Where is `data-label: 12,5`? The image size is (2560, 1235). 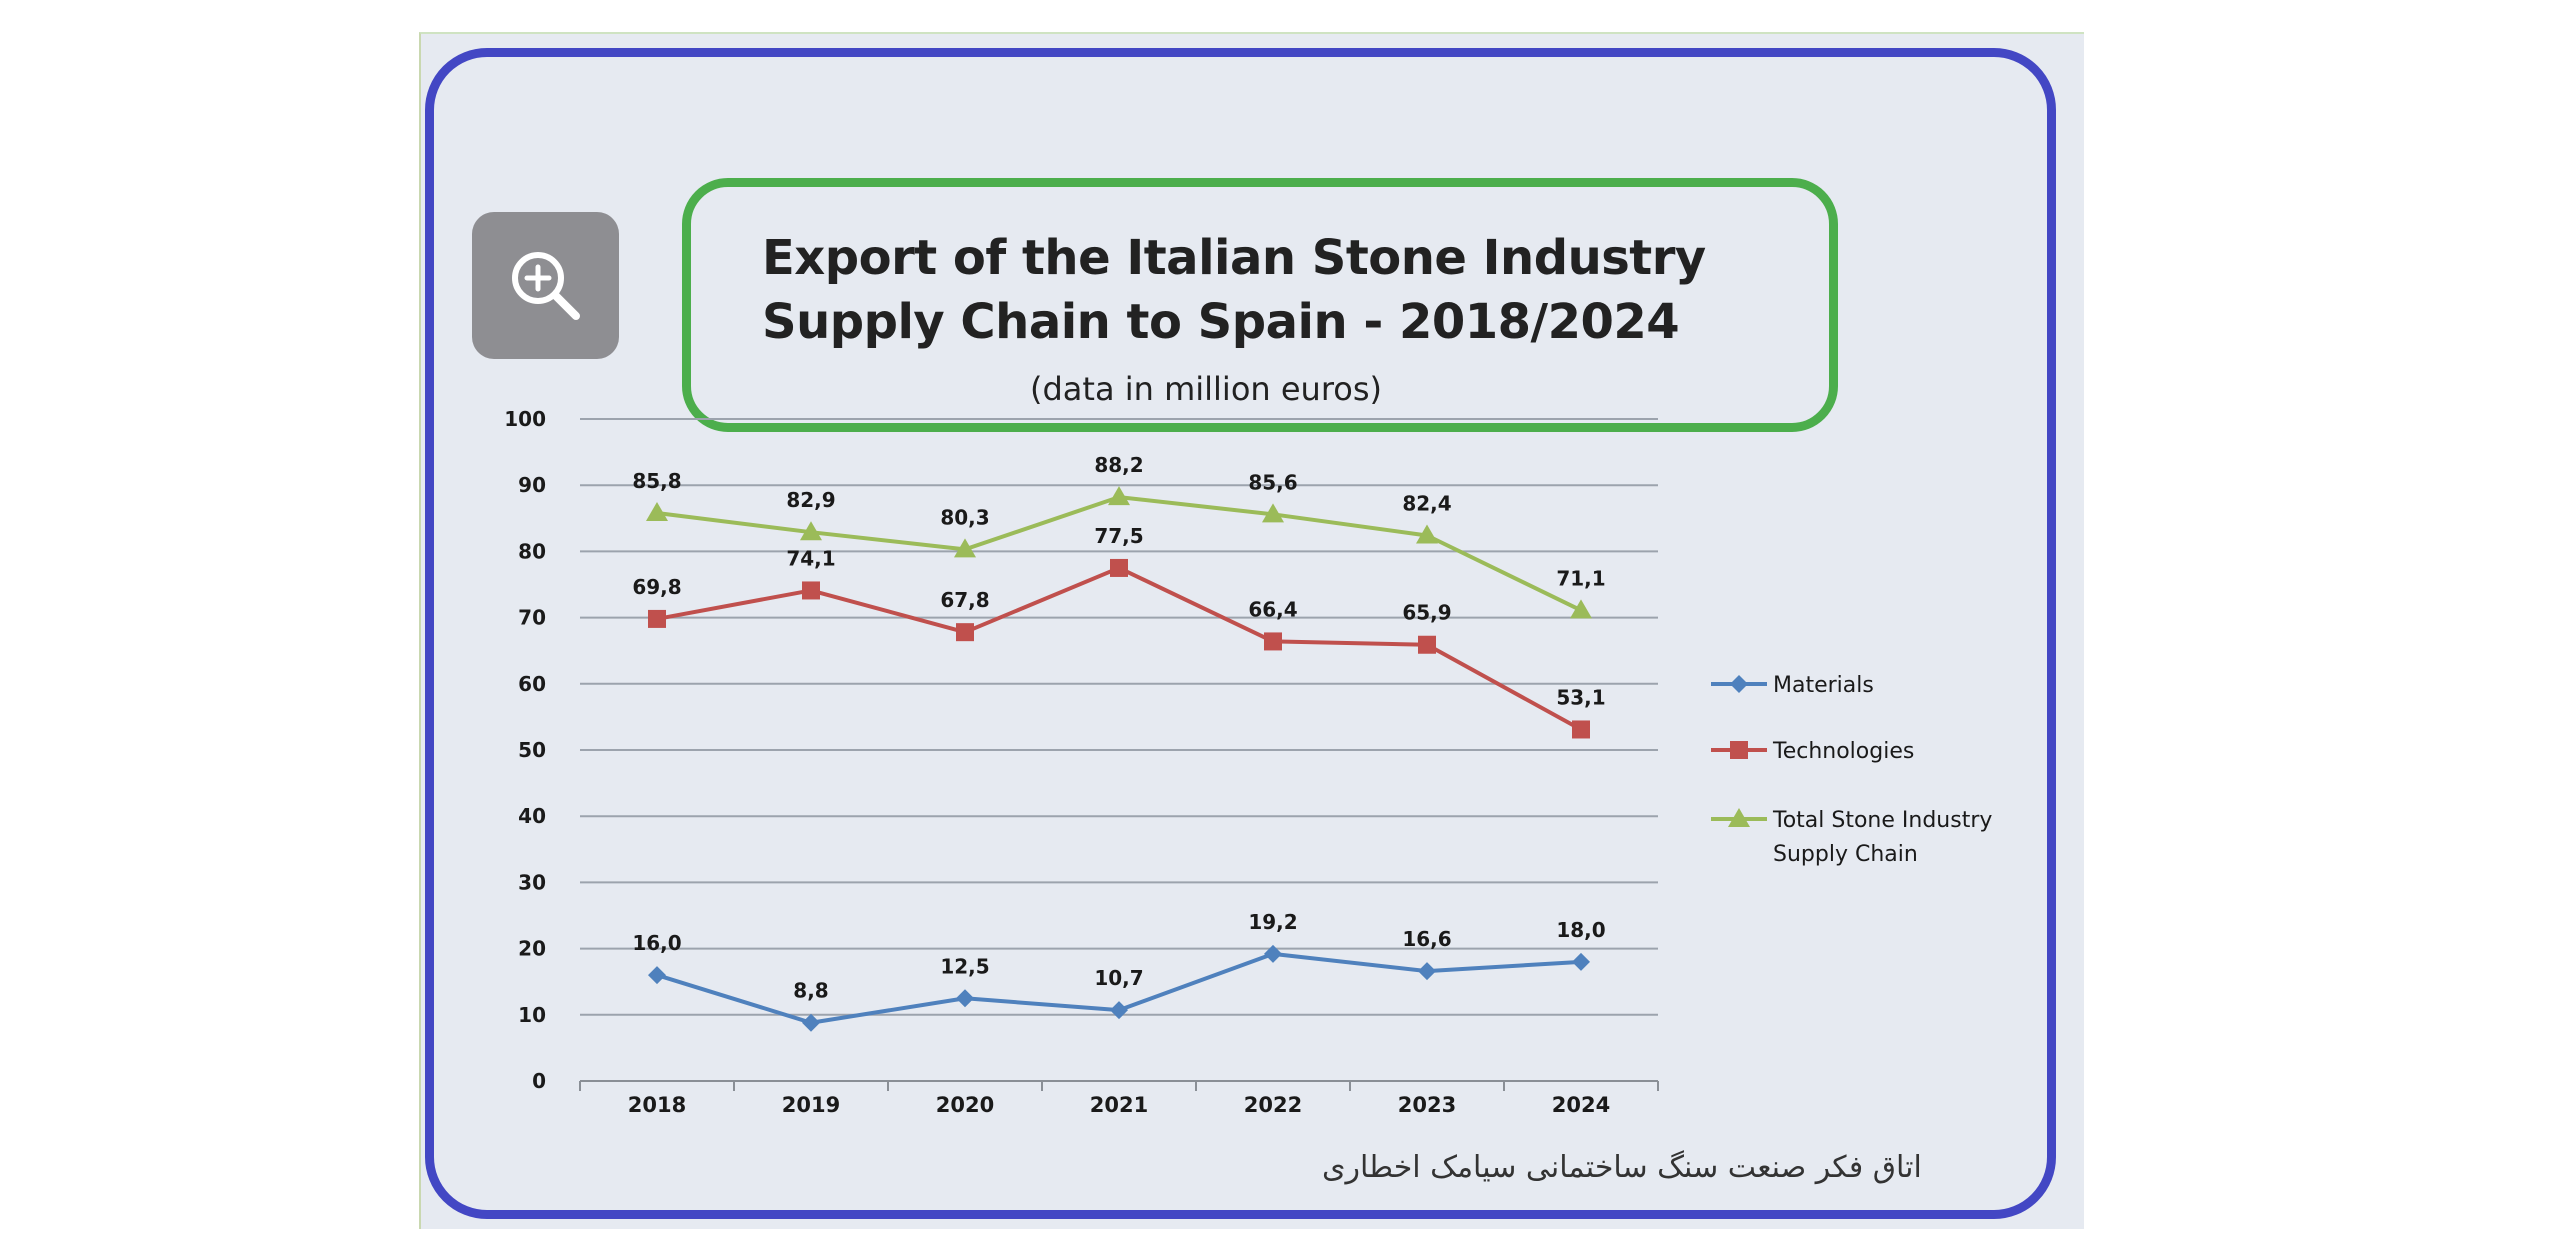 data-label: 12,5 is located at coordinates (964, 966).